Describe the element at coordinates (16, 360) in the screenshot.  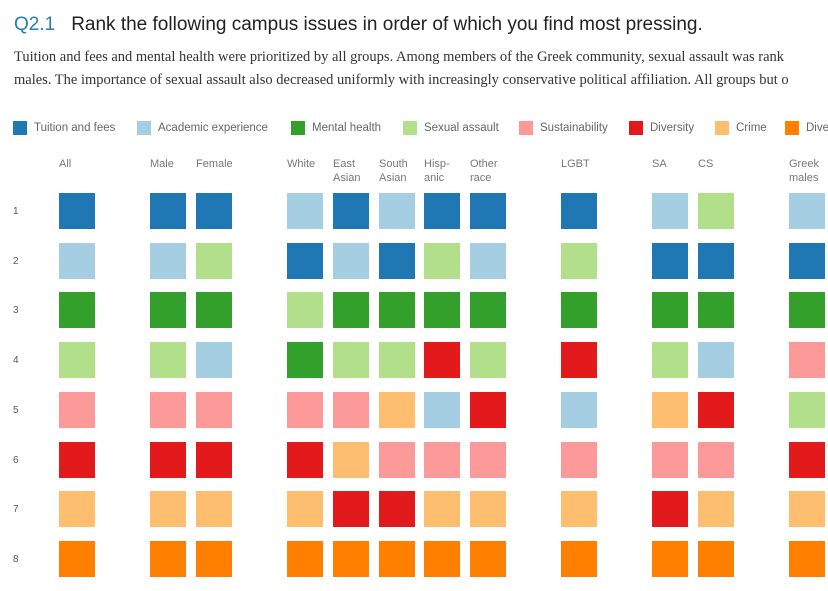
I see `row-label: 4` at that location.